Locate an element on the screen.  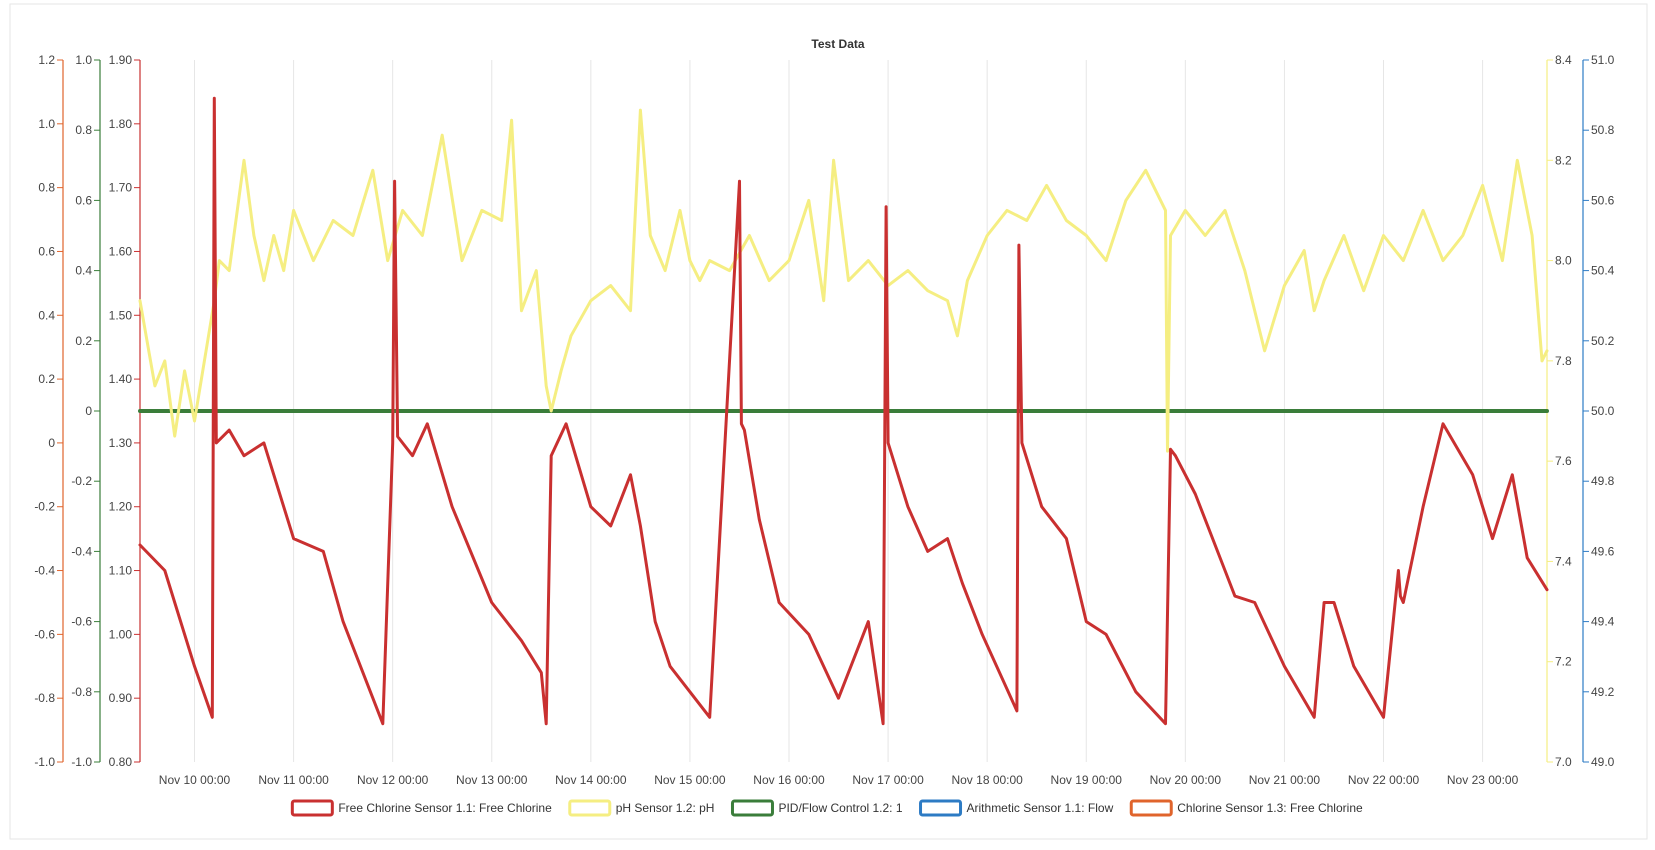
legend-label: Free Chlorine Sensor 1.1: Free Chlorine is located at coordinates (445, 808).